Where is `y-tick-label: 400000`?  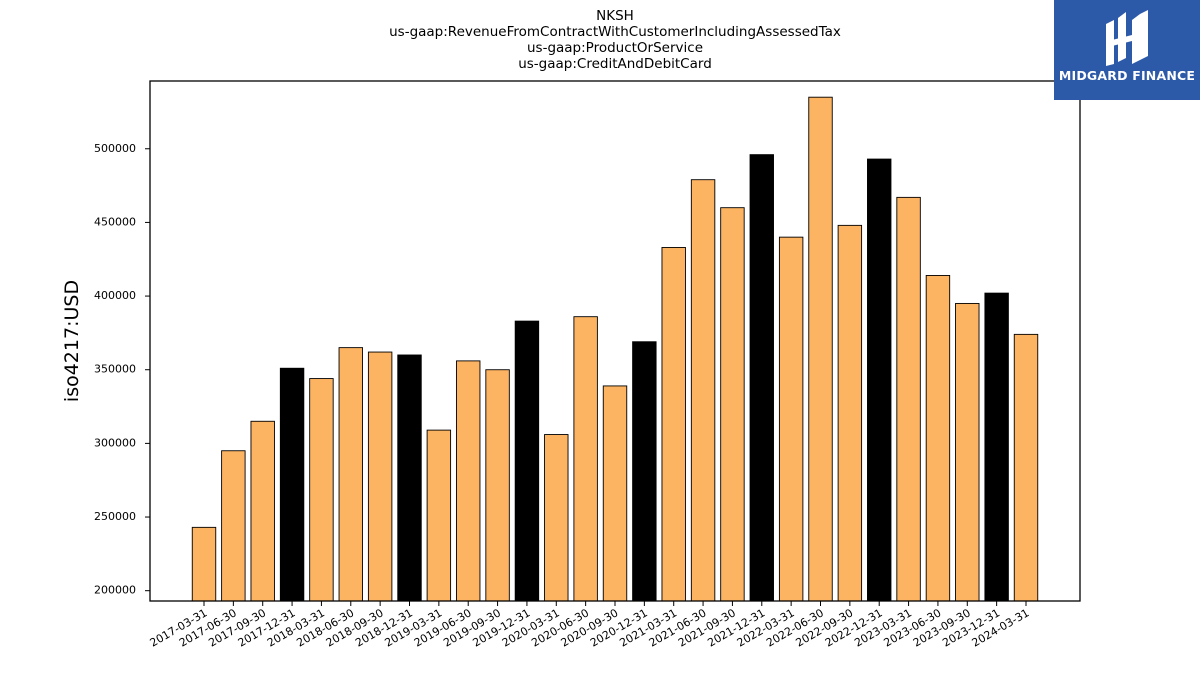 y-tick-label: 400000 is located at coordinates (115, 295).